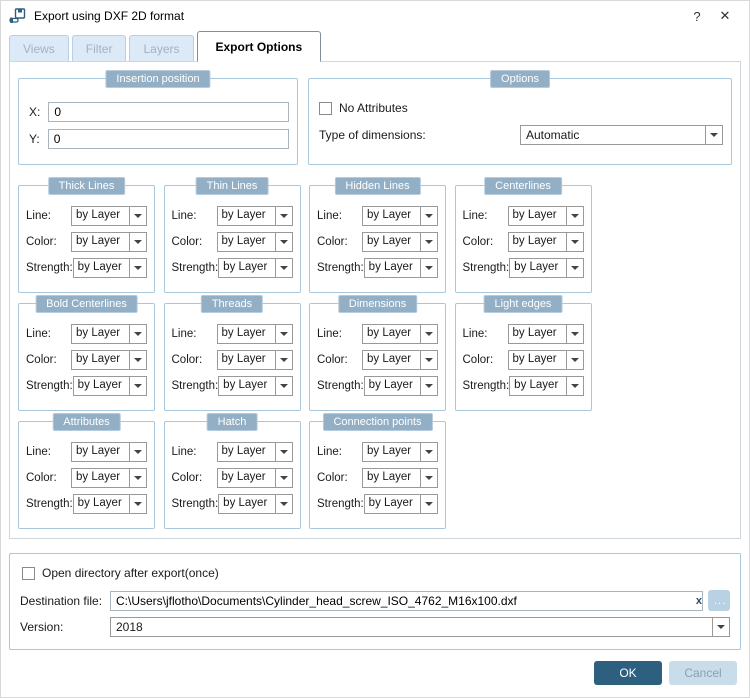  I want to click on light-edges-strength-select: by Layer, so click(546, 386).